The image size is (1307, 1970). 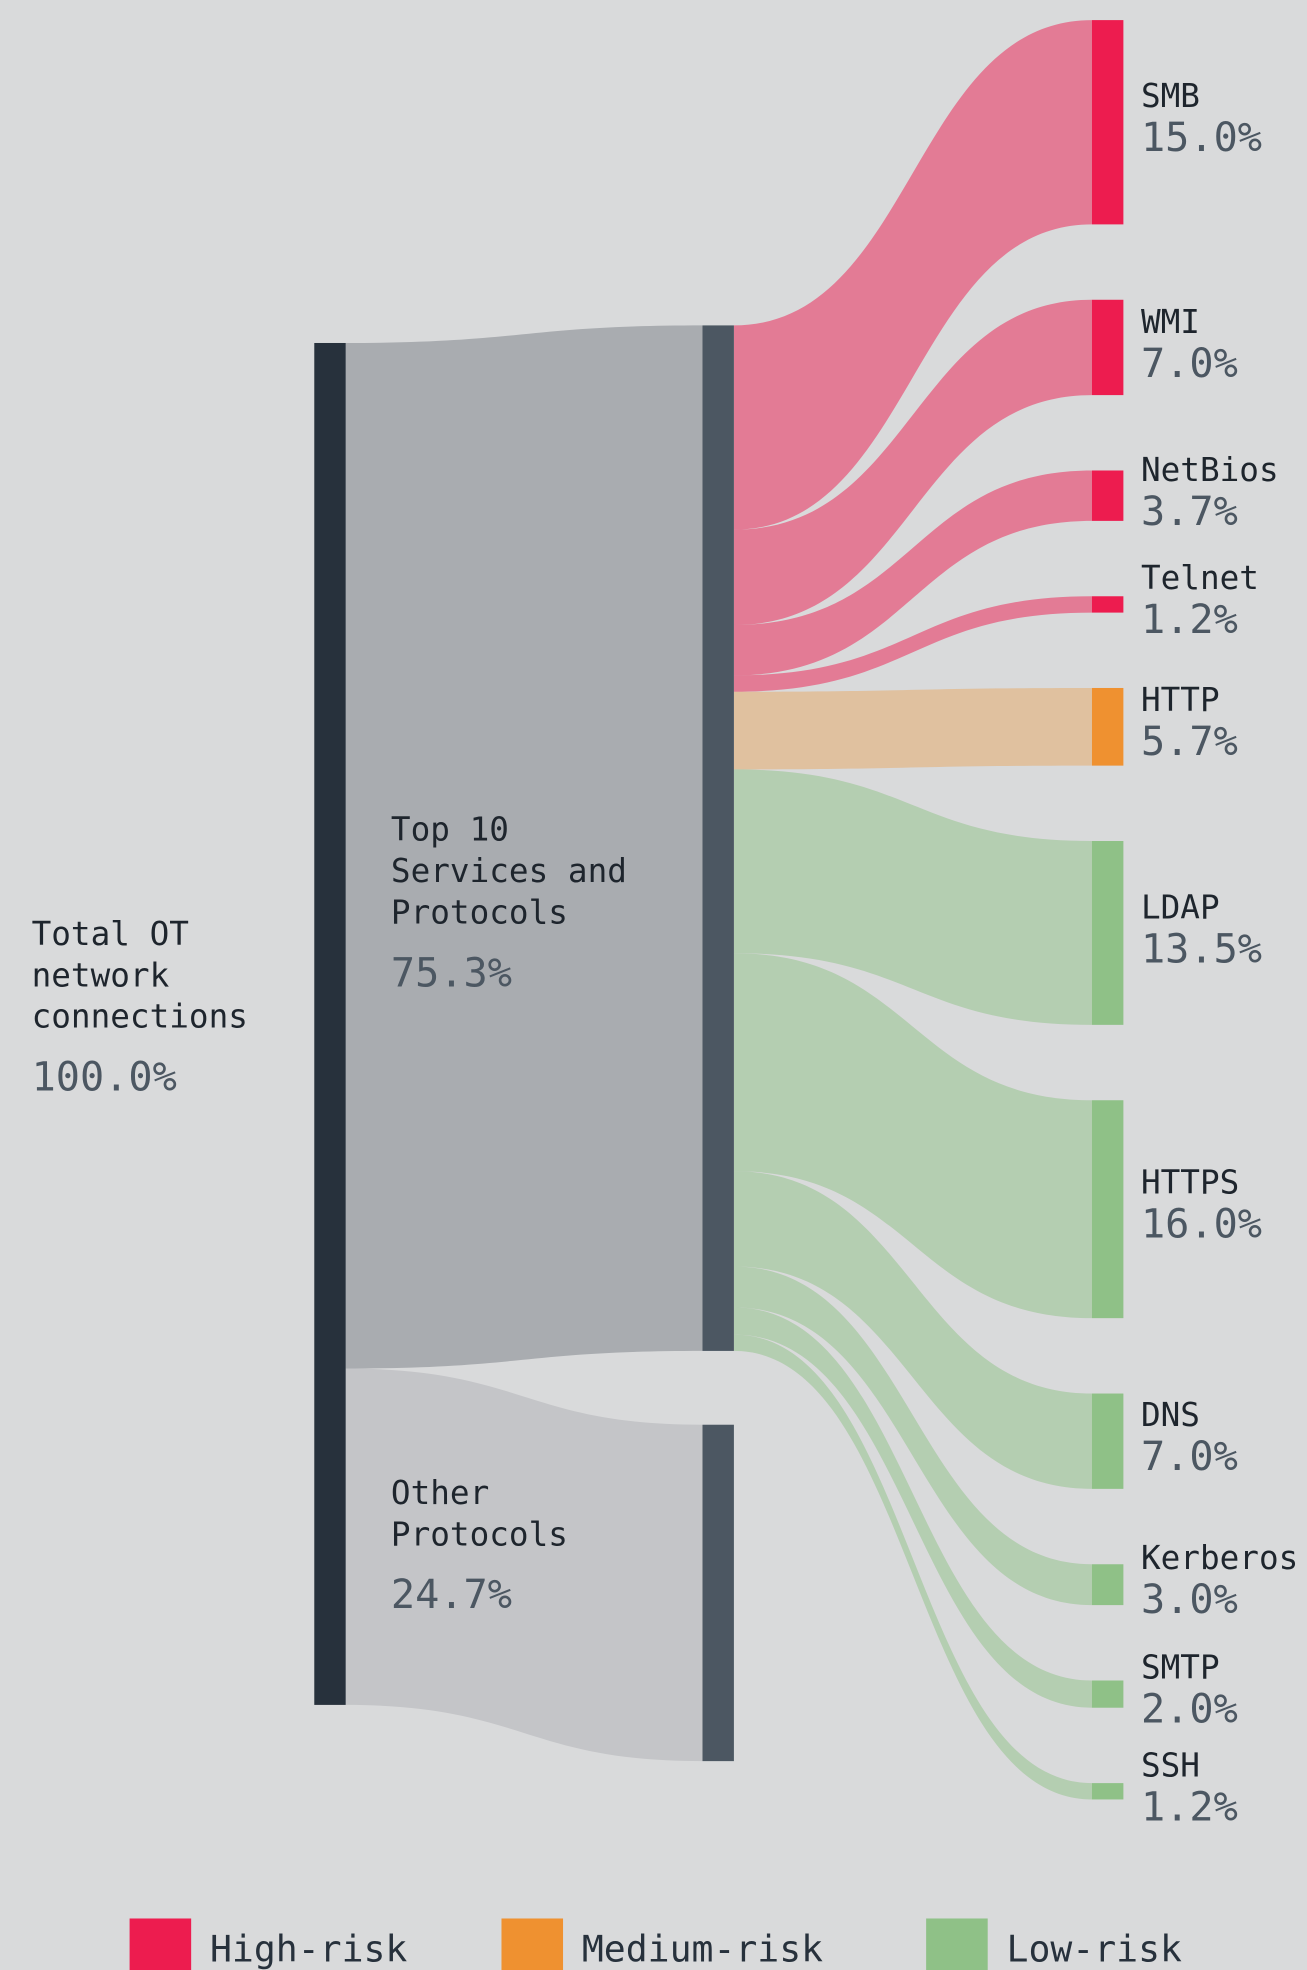 What do you see at coordinates (104, 1076) in the screenshot?
I see `root-value: 100.0%` at bounding box center [104, 1076].